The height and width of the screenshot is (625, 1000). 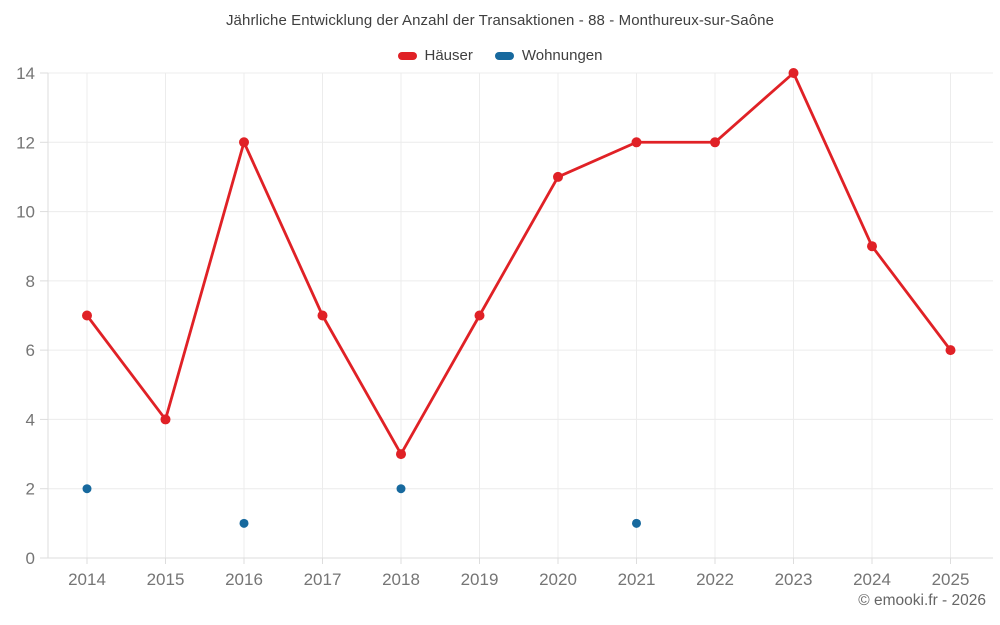 What do you see at coordinates (87, 315) in the screenshot?
I see `point-h-user-2014` at bounding box center [87, 315].